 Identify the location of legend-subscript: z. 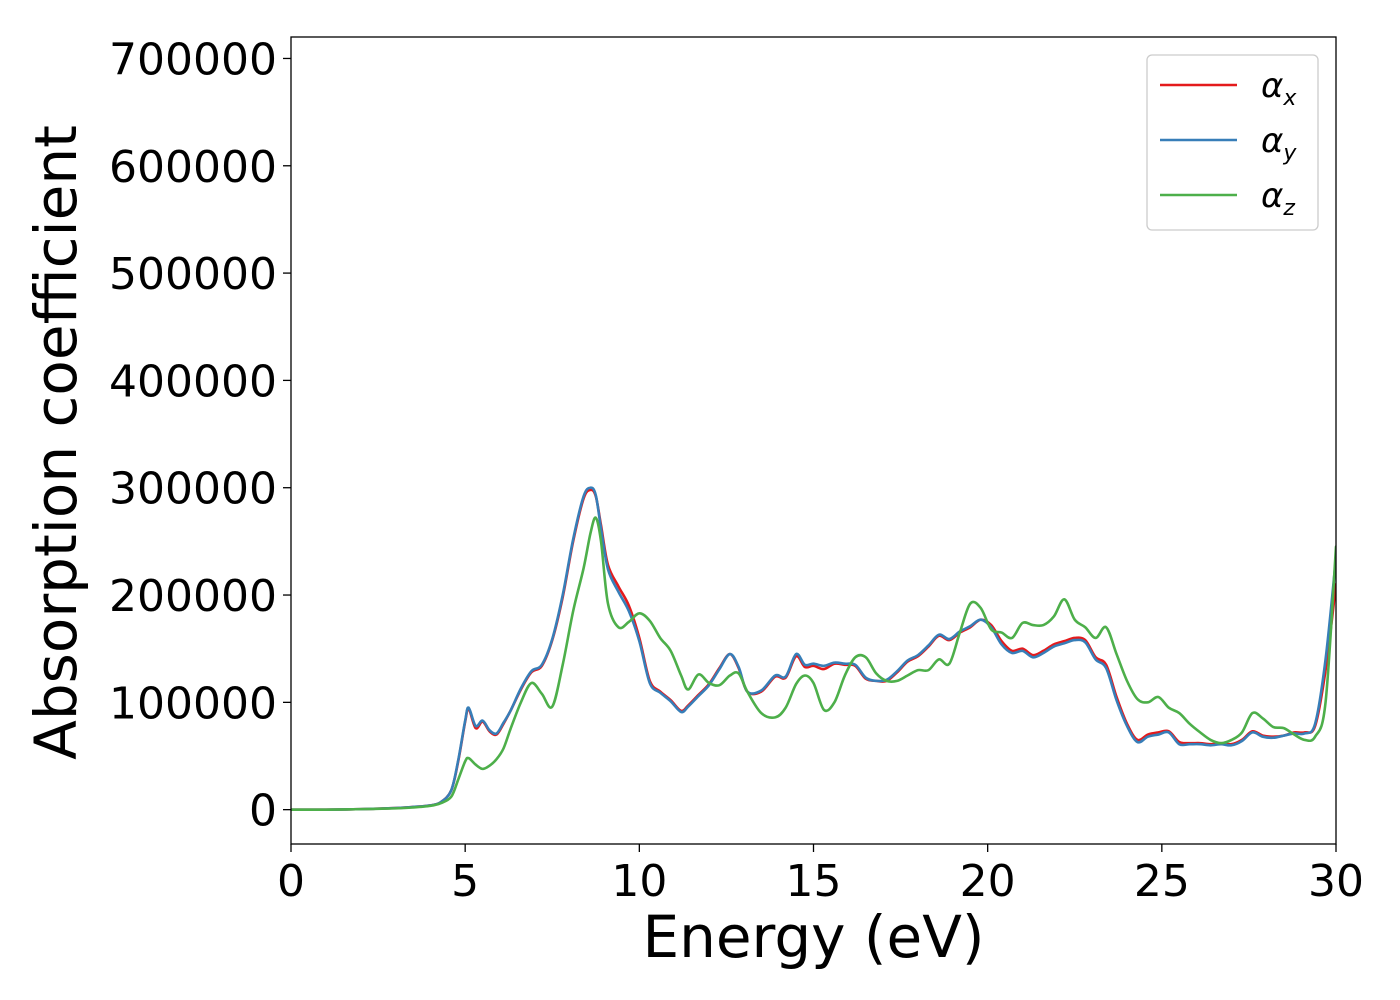
(1288, 208).